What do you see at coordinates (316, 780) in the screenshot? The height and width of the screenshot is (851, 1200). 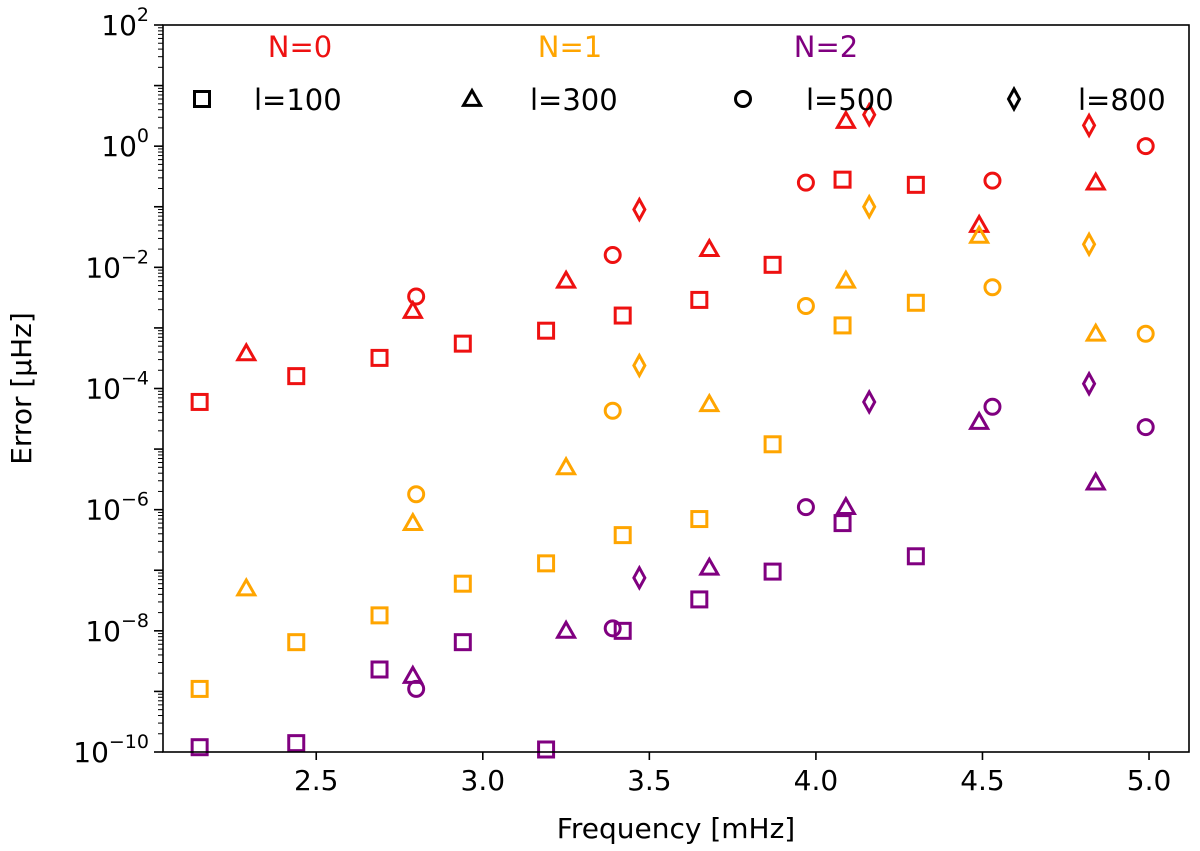 I see `x-tick-label: 2.5` at bounding box center [316, 780].